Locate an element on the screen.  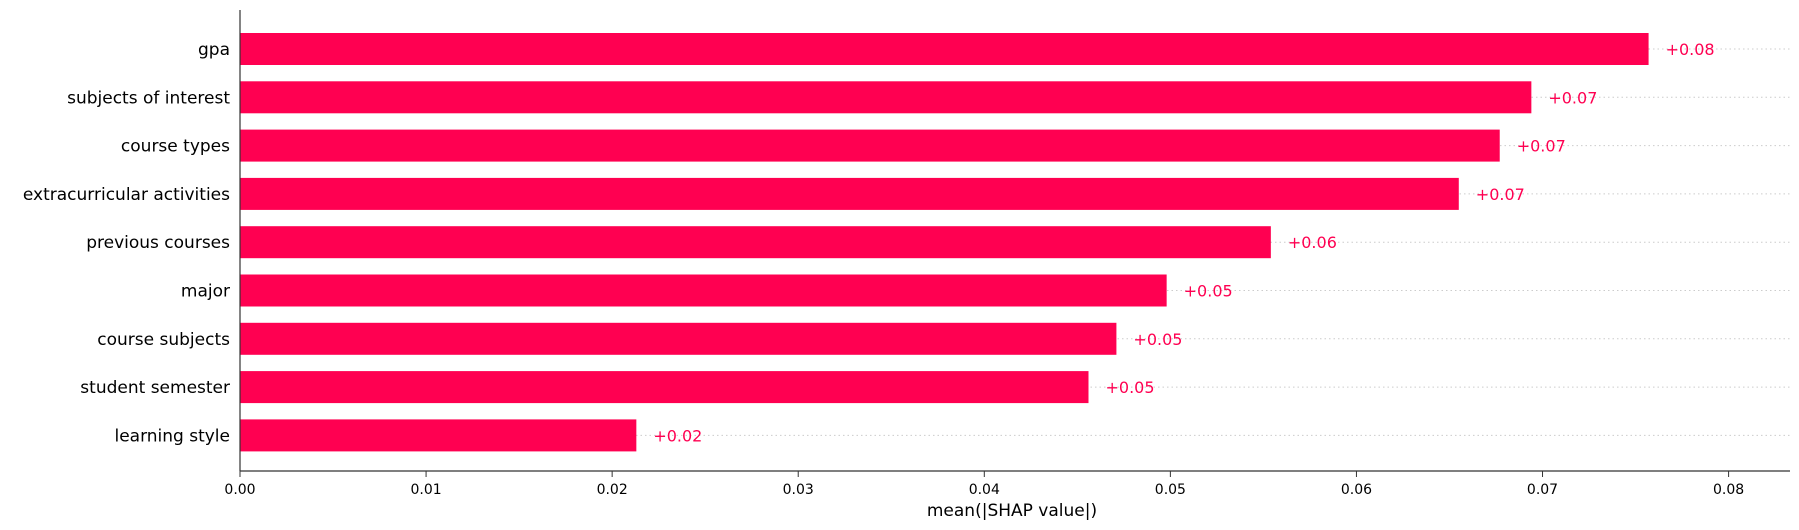
bar-extracurricular-activities is located at coordinates (849, 193).